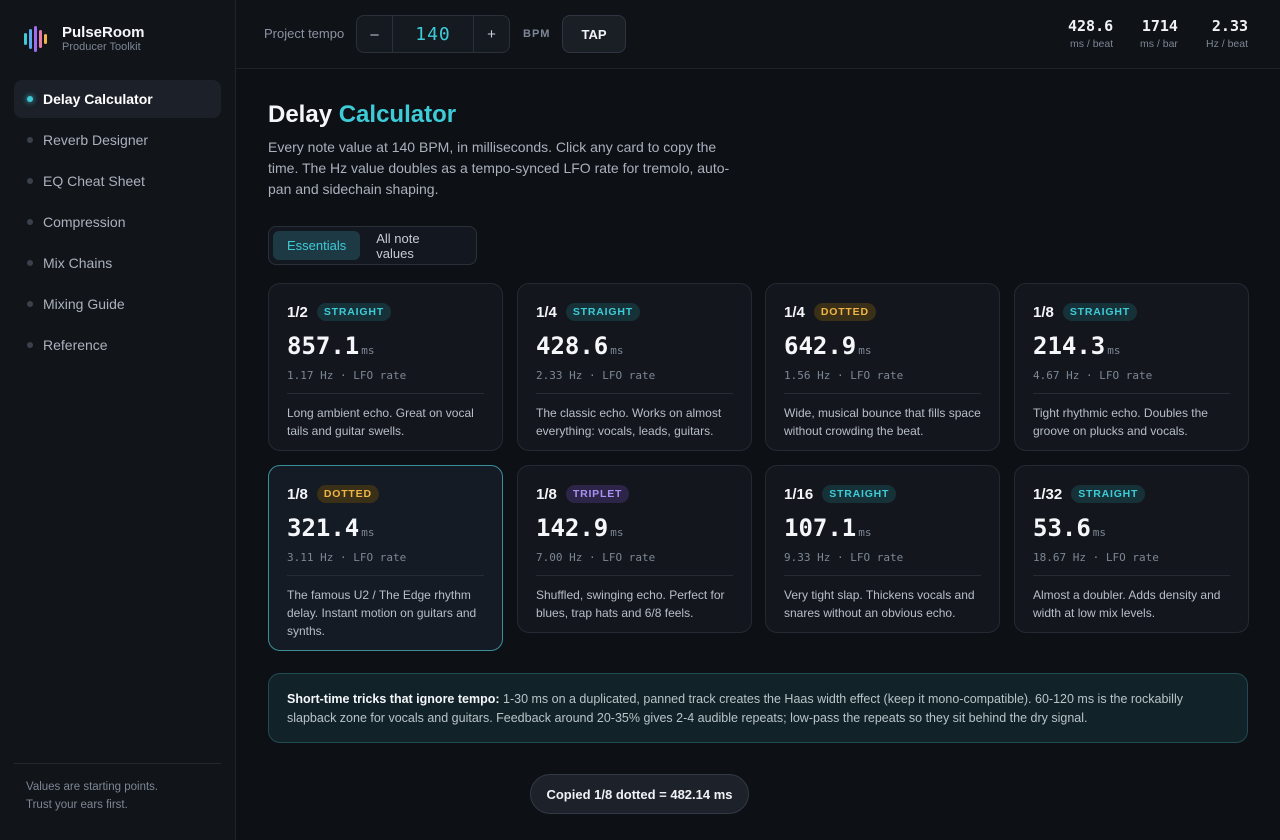 The height and width of the screenshot is (840, 1280). What do you see at coordinates (323, 346) in the screenshot?
I see `delay-ms-value: 857.1` at bounding box center [323, 346].